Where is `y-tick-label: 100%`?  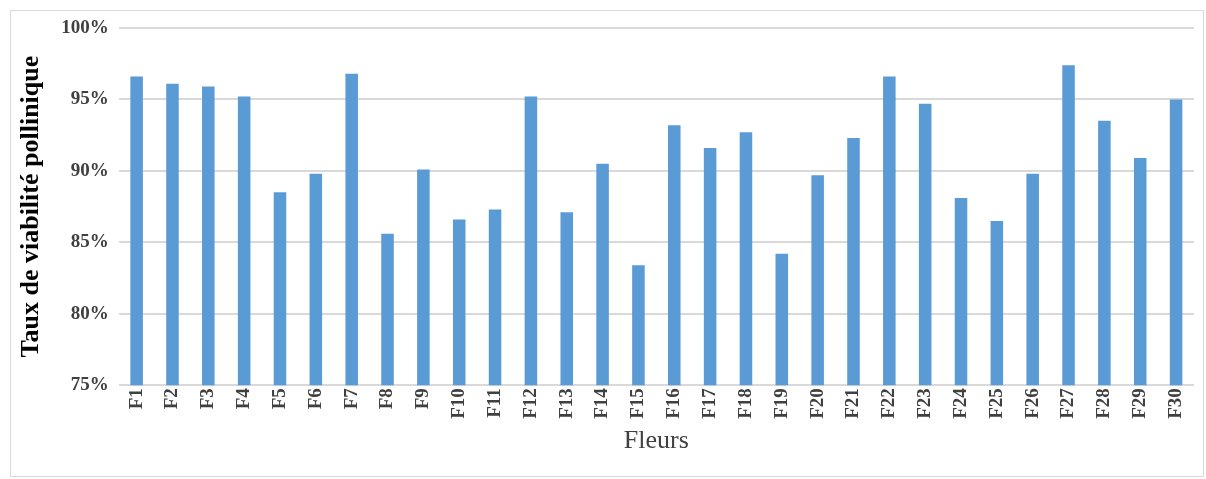
y-tick-label: 100% is located at coordinates (85, 26).